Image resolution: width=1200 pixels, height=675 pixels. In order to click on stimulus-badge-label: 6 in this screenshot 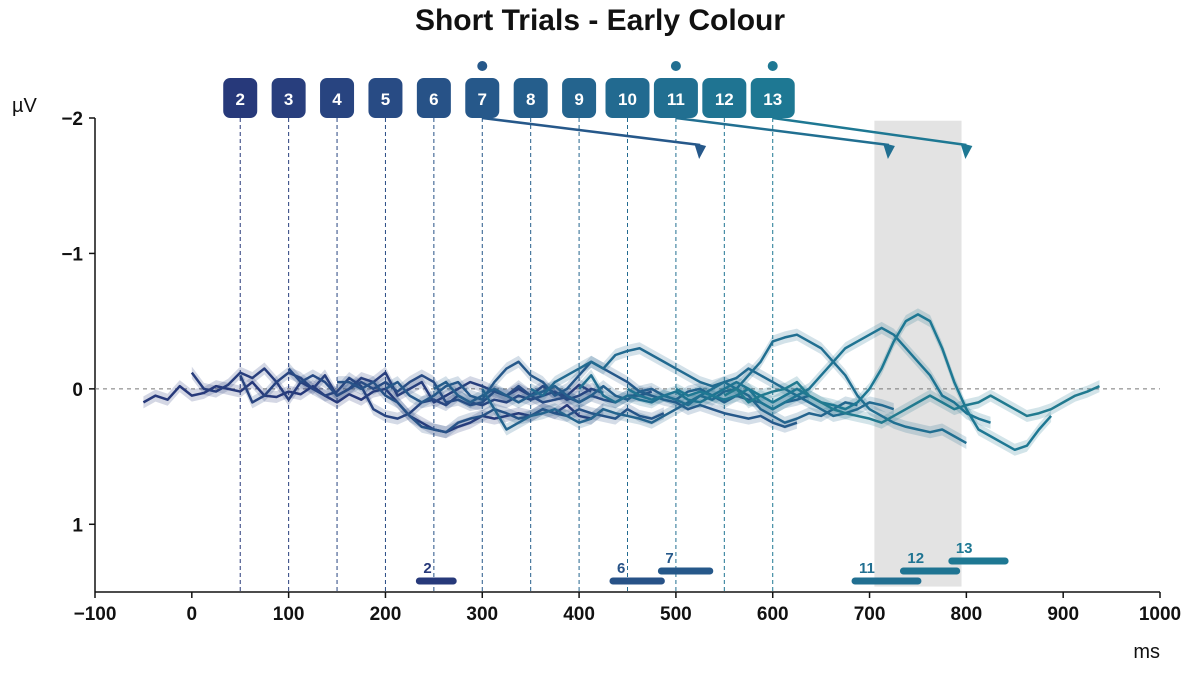, I will do `click(433, 99)`.